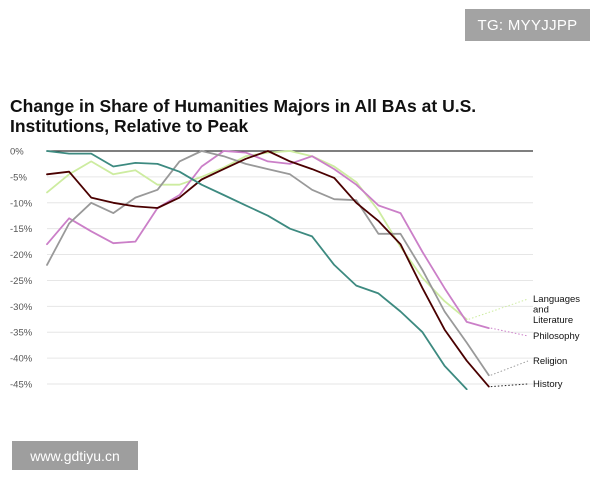 The height and width of the screenshot is (480, 600). What do you see at coordinates (18, 177) in the screenshot?
I see `y-tick-label: -5%` at bounding box center [18, 177].